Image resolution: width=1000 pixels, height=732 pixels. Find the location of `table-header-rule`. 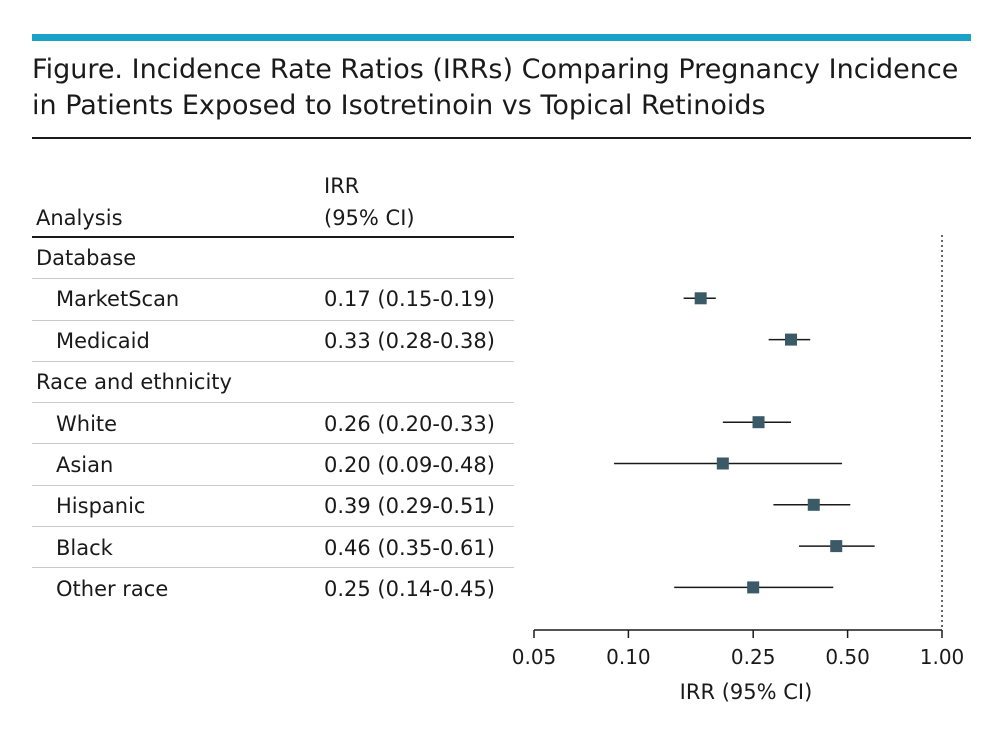

table-header-rule is located at coordinates (273, 237).